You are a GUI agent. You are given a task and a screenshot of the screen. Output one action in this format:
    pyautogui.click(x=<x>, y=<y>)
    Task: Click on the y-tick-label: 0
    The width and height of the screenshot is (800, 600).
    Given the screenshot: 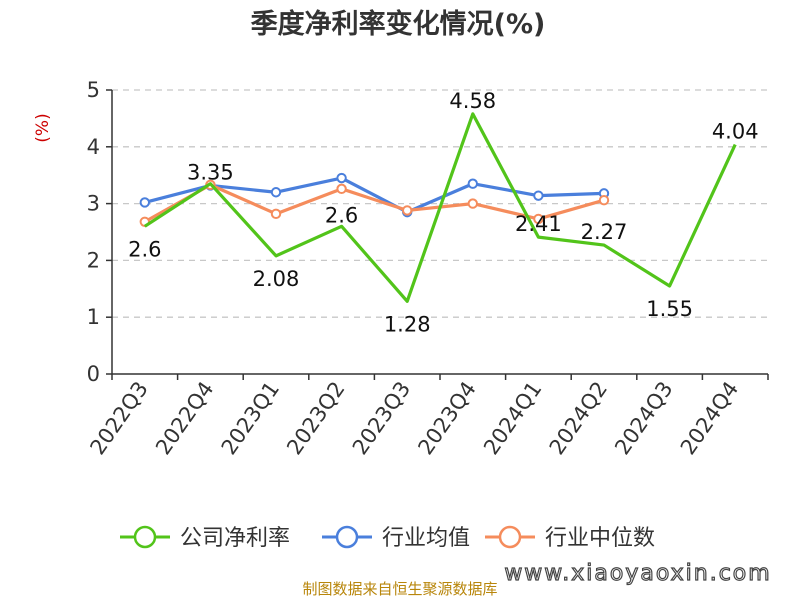 What is the action you would take?
    pyautogui.click(x=93, y=374)
    